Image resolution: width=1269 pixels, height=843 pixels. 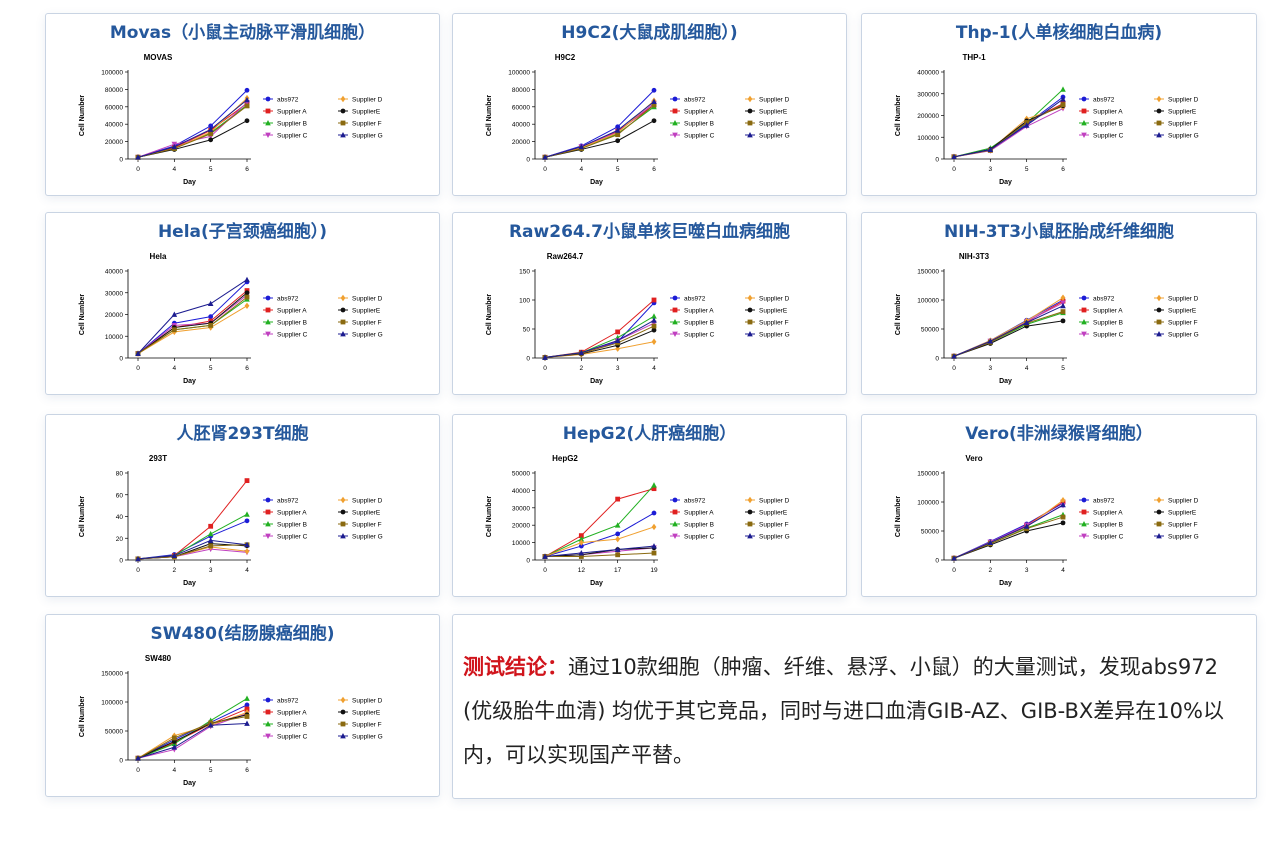 I want to click on y-tick-label: 10000, so click(x=521, y=543).